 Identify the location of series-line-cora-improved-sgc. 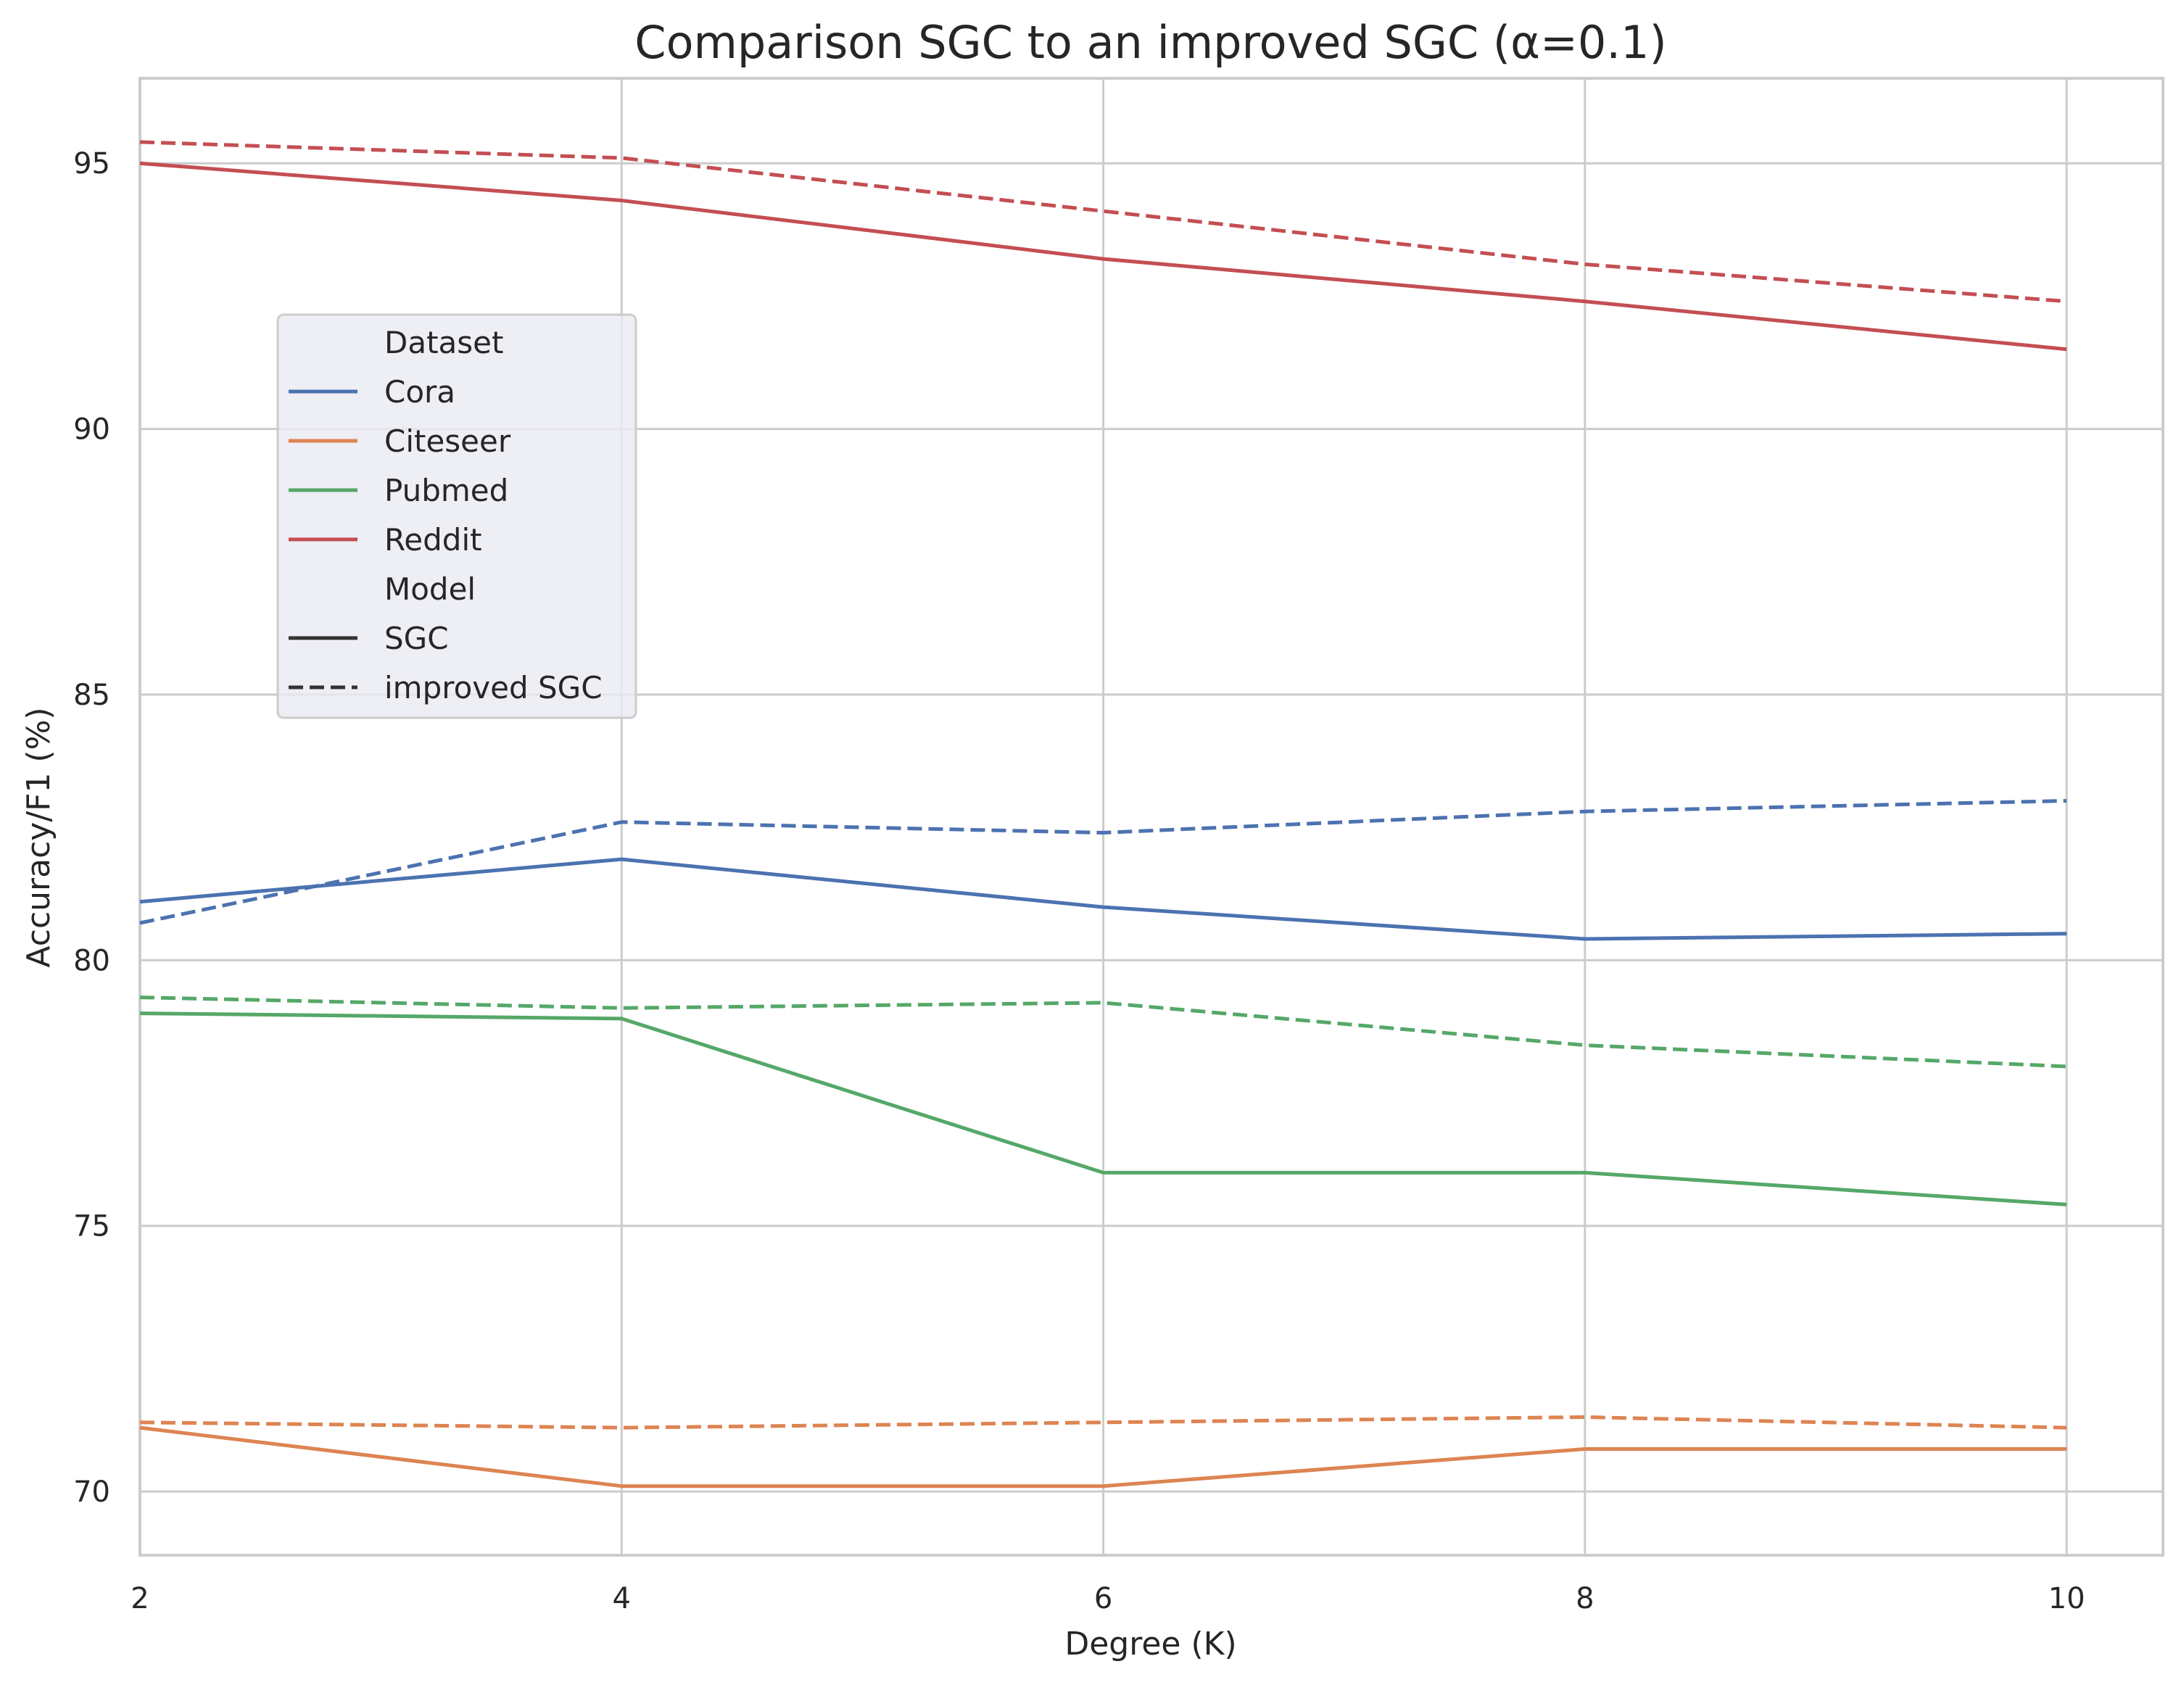
(1103, 862).